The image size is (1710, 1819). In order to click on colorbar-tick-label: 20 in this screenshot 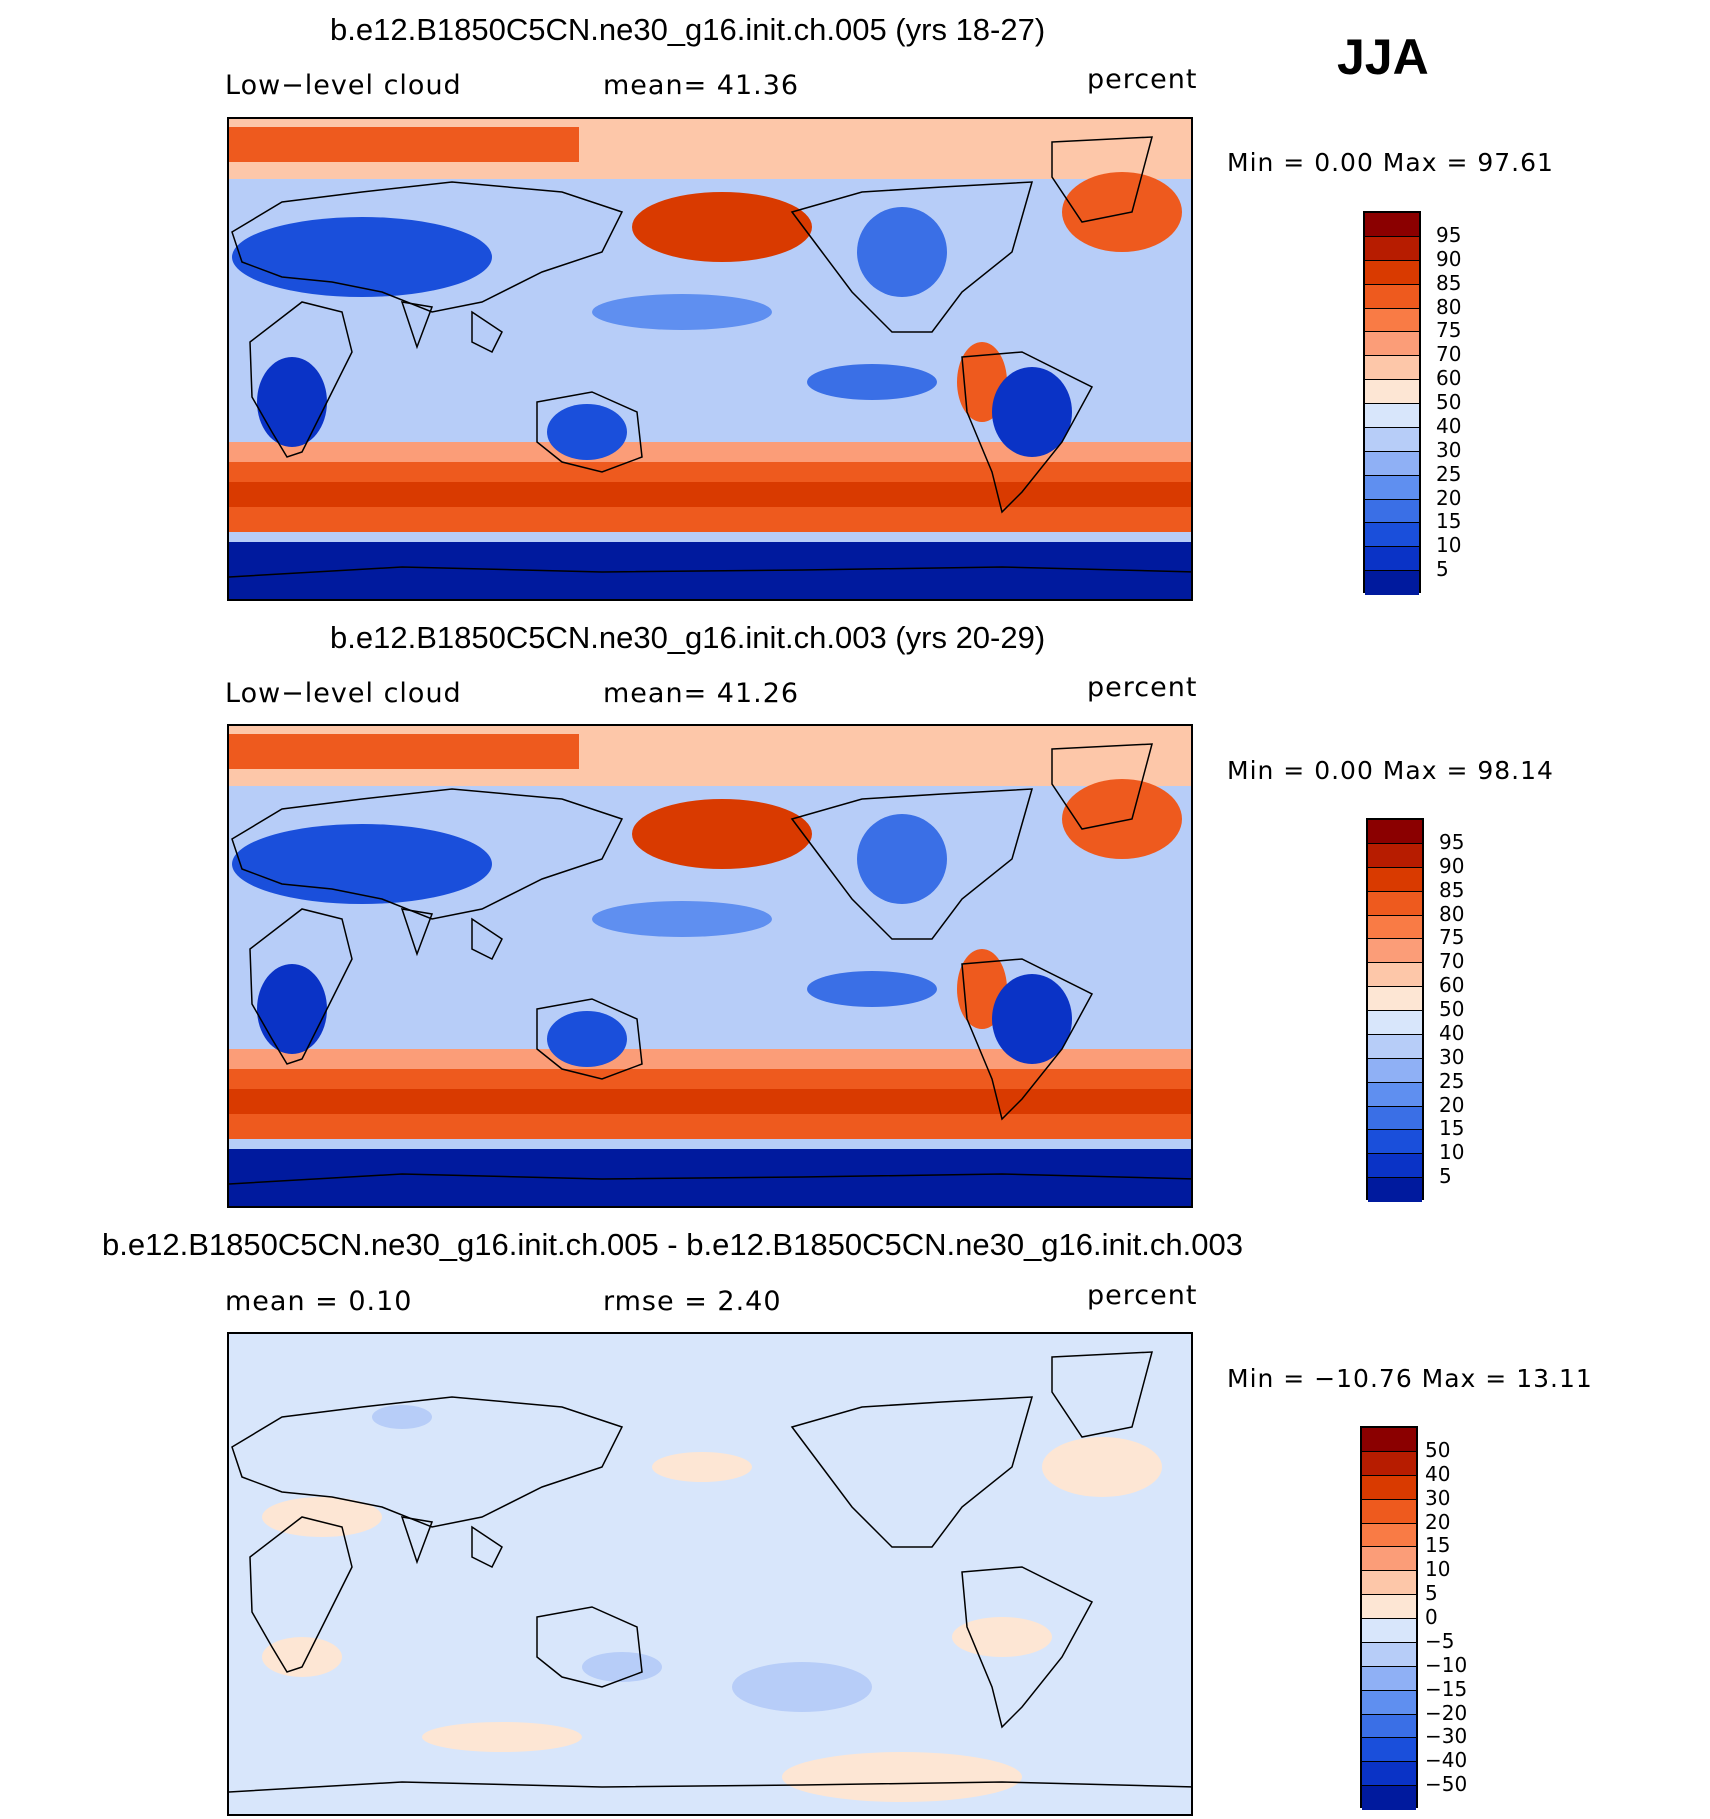, I will do `click(1449, 497)`.